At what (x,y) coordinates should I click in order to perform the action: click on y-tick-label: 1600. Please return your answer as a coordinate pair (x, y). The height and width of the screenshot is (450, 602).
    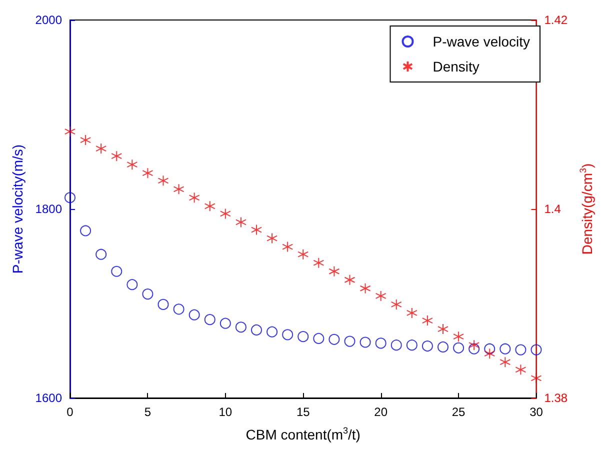
    Looking at the image, I should click on (48, 398).